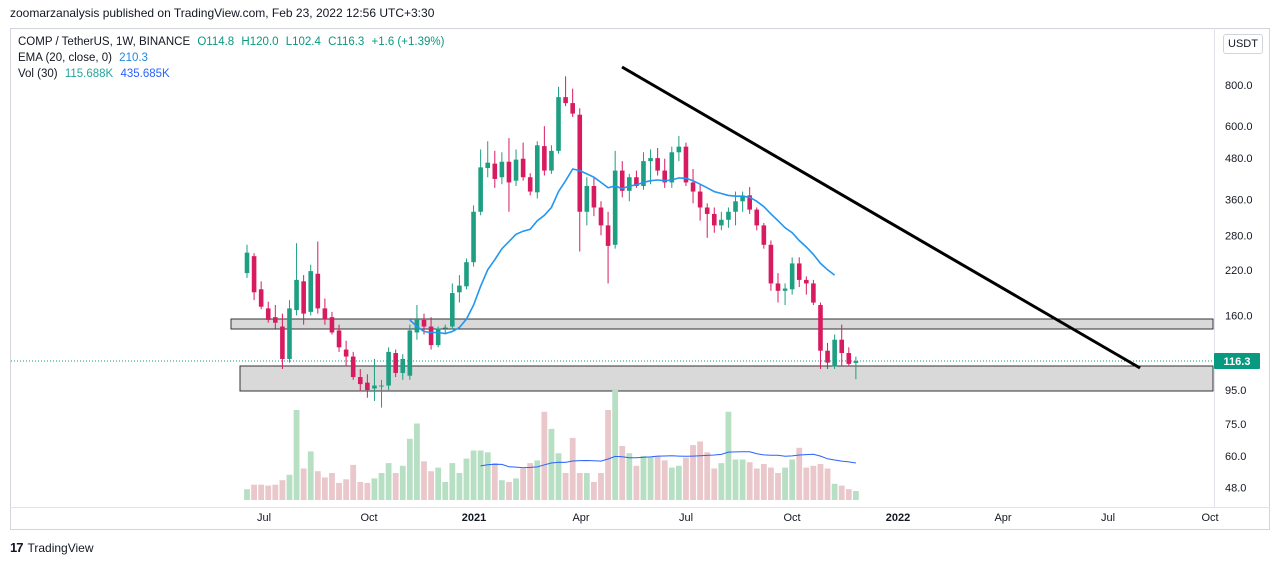 The width and height of the screenshot is (1280, 566). I want to click on price-tick-label: 800.0, so click(1239, 86).